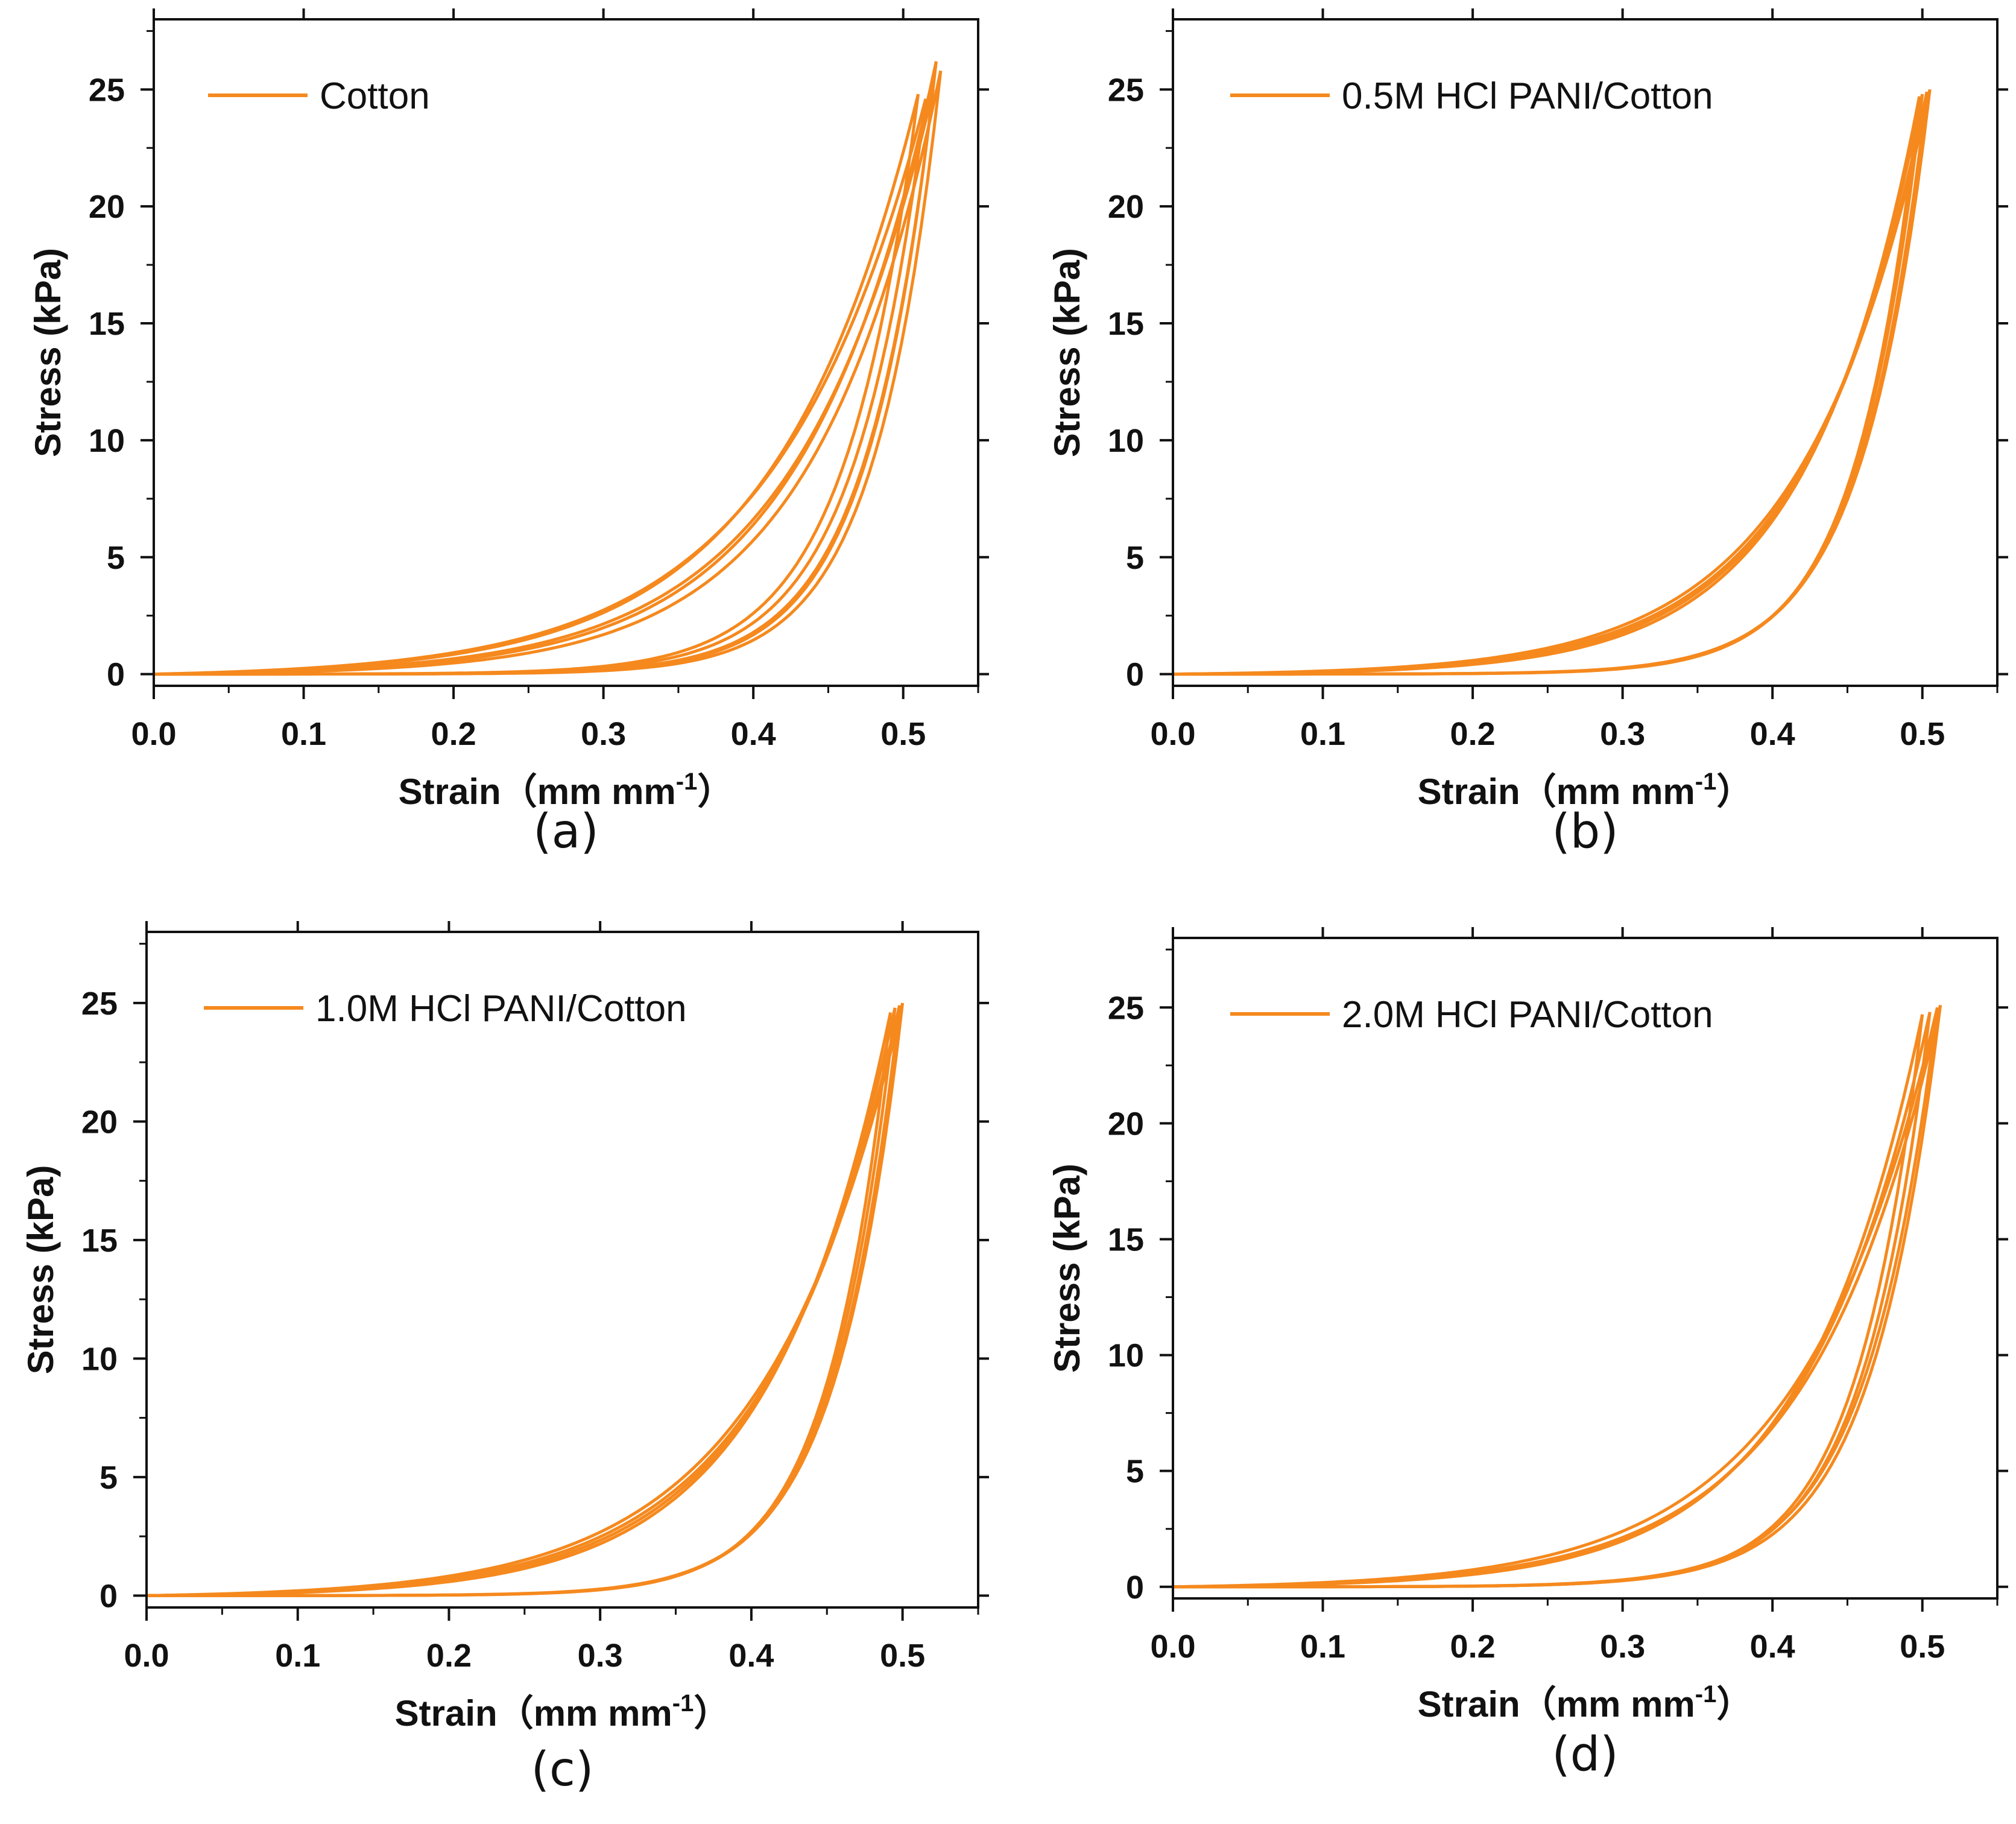 Image resolution: width=2016 pixels, height=1824 pixels. What do you see at coordinates (1585, 1754) in the screenshot?
I see `panel-label: (d)` at bounding box center [1585, 1754].